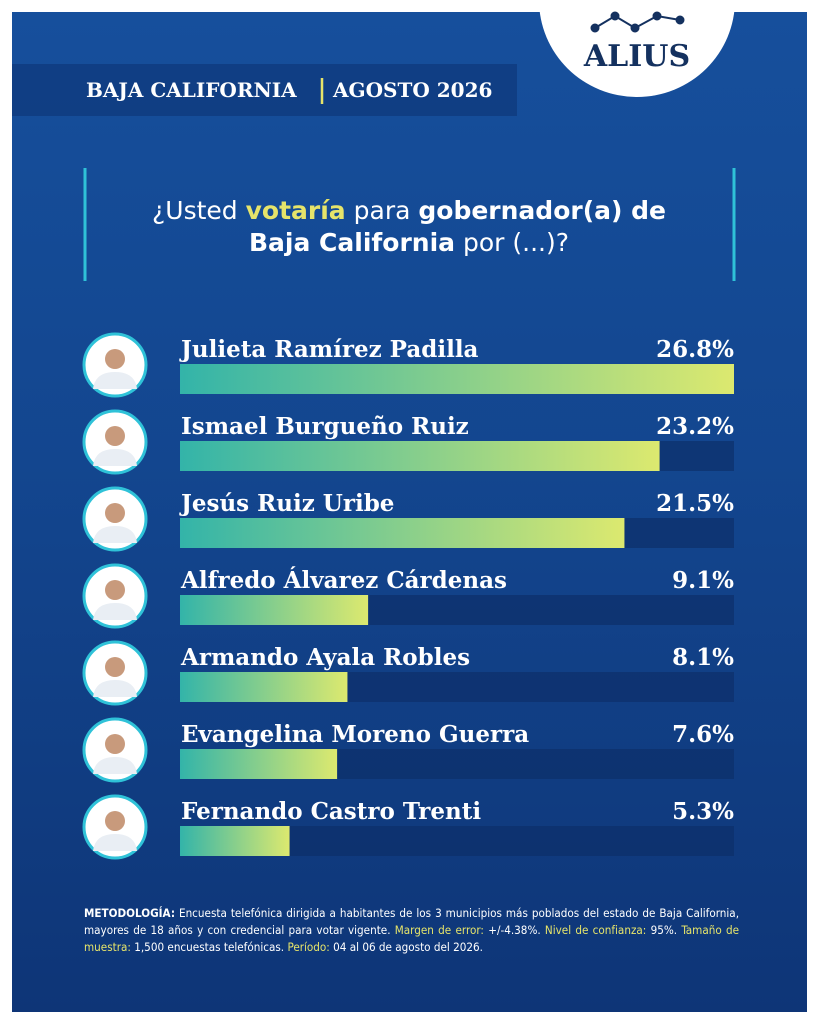  I want to click on question-line: Baja California por (...)?, so click(409, 242).